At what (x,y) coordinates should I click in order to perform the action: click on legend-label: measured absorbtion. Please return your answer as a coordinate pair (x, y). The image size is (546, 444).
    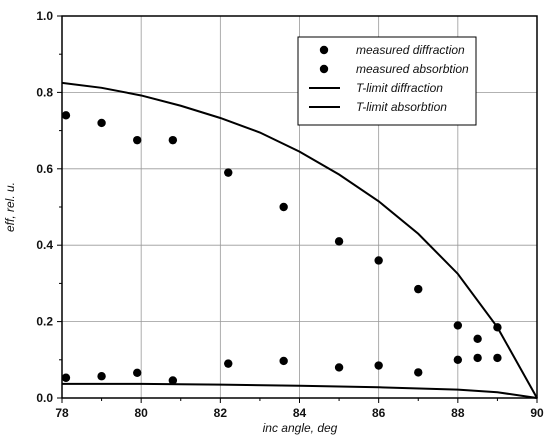
    Looking at the image, I should click on (412, 69).